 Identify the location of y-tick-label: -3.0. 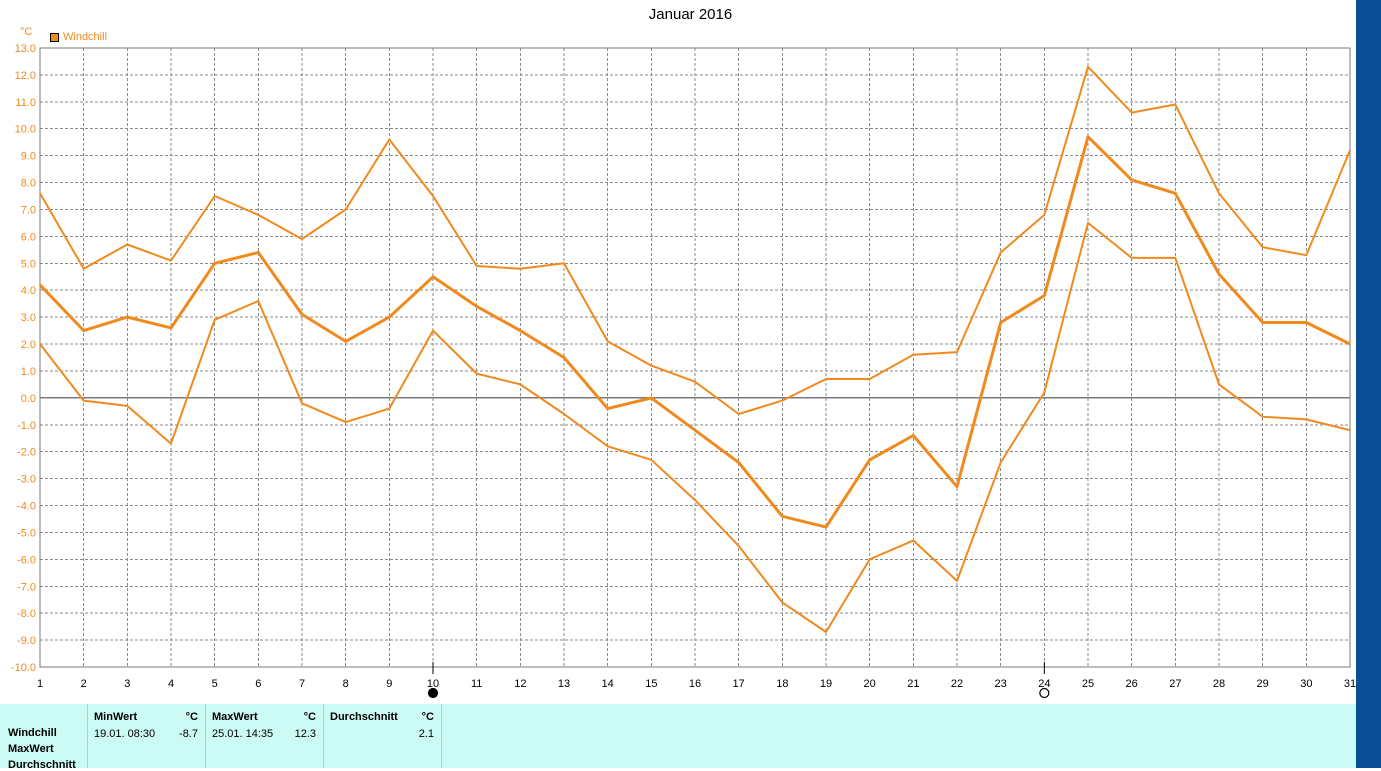
(26, 480).